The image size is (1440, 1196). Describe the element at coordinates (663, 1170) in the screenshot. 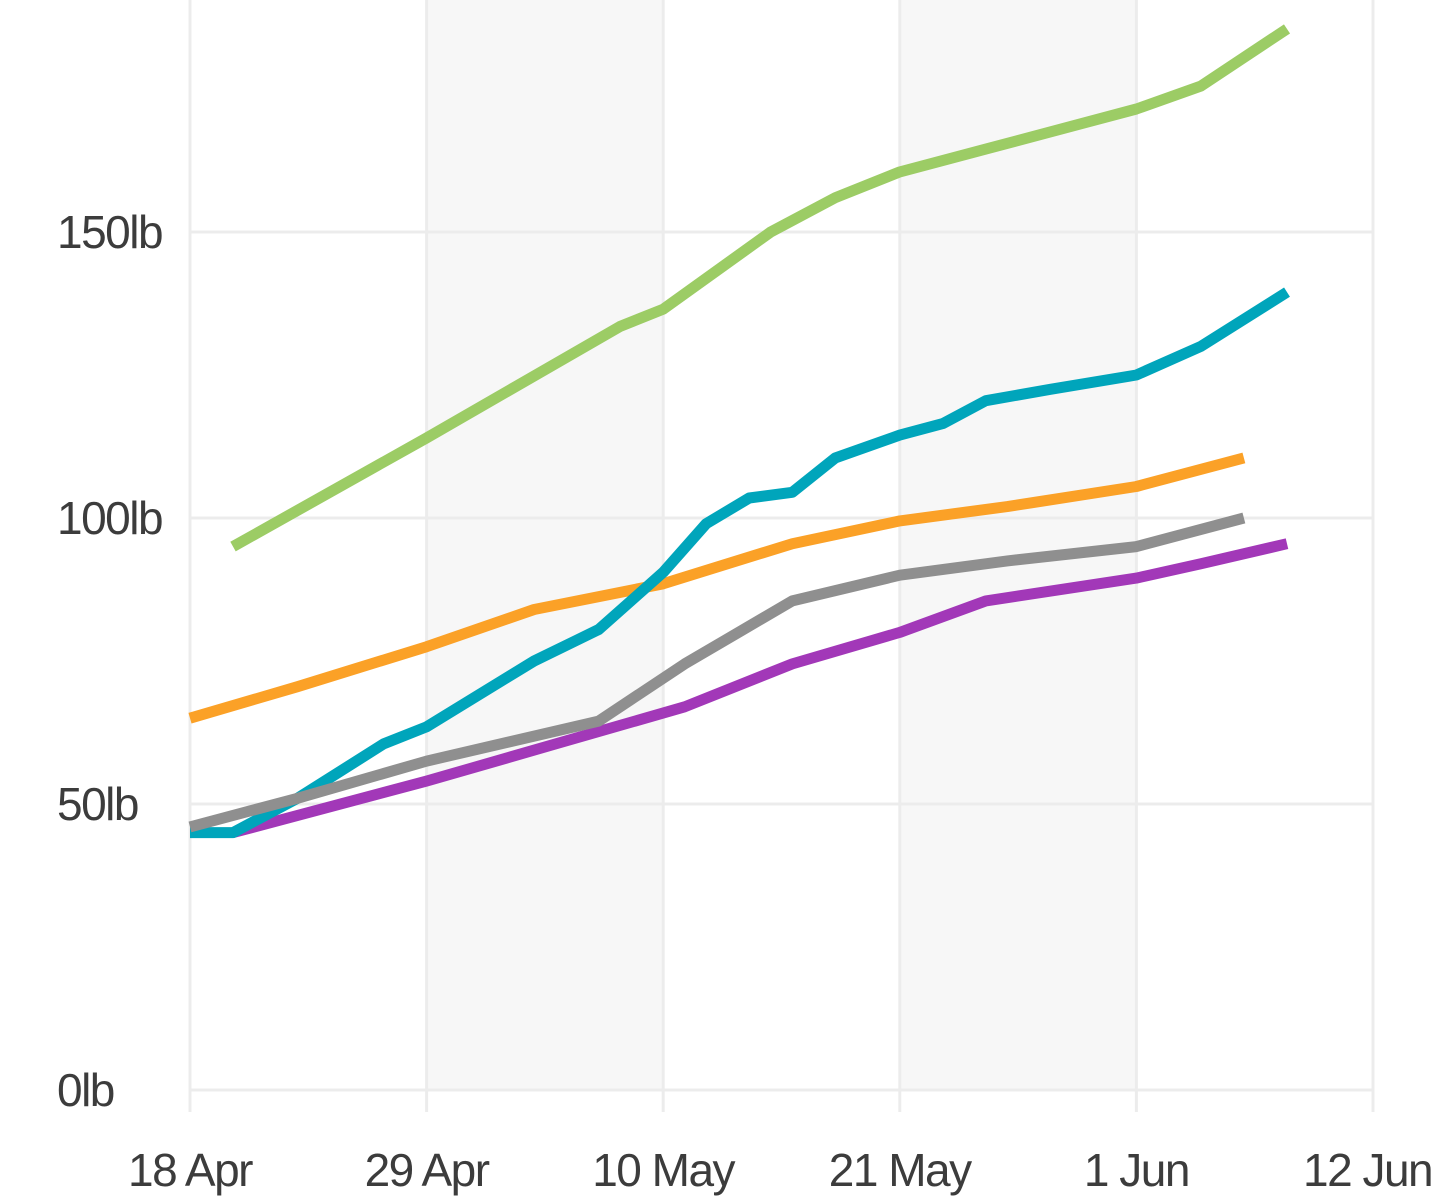

I see `x-axis-label-10-May: 10 May` at that location.